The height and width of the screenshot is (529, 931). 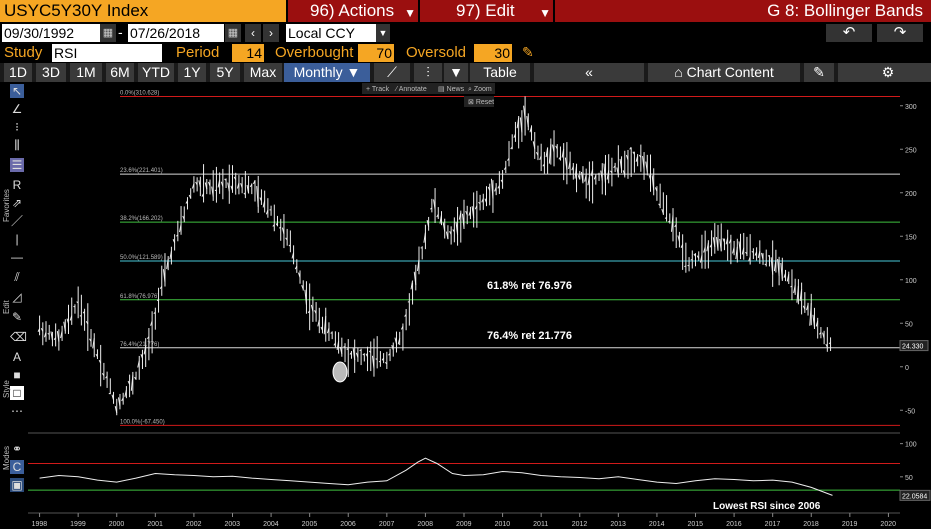 I want to click on range-ytd: YTD, so click(x=156, y=72).